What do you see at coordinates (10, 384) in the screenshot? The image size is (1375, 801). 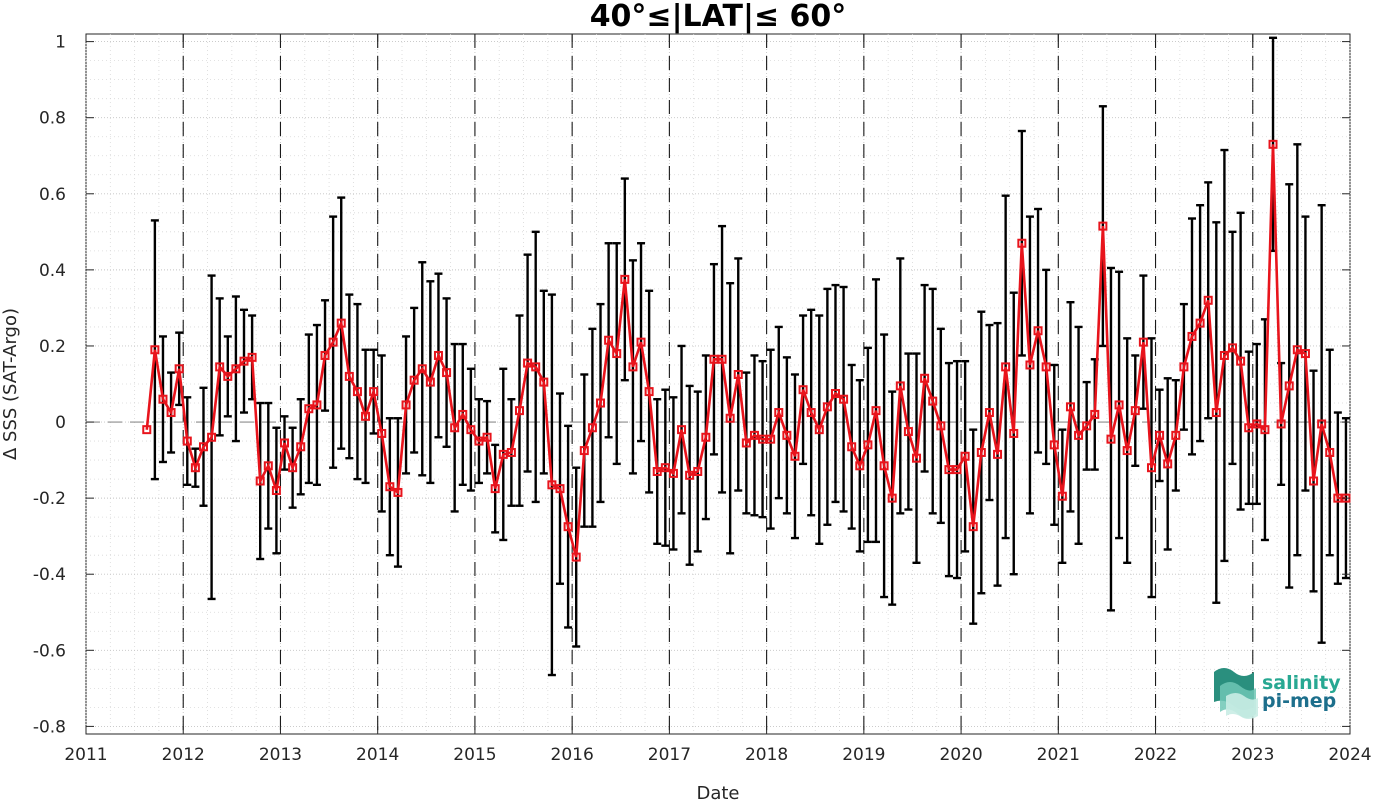 I see `y-axis-label: Δ SSS (SAT-Argo)` at bounding box center [10, 384].